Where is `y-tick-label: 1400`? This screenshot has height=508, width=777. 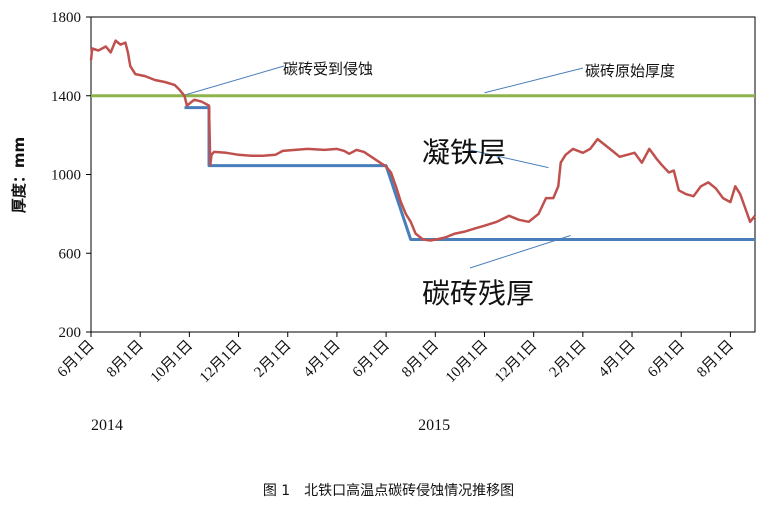
y-tick-label: 1400 is located at coordinates (66, 97).